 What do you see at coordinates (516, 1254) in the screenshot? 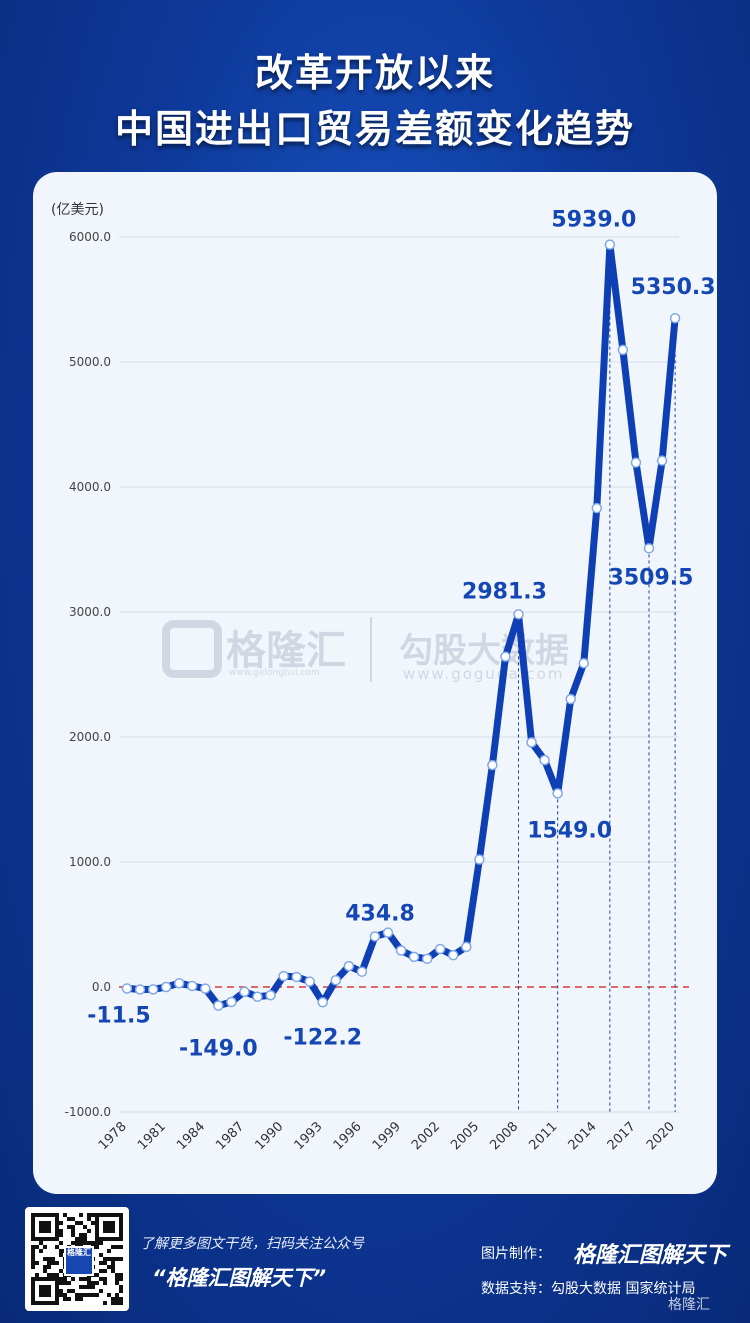
I see `made-by-label: 图片制作：` at bounding box center [516, 1254].